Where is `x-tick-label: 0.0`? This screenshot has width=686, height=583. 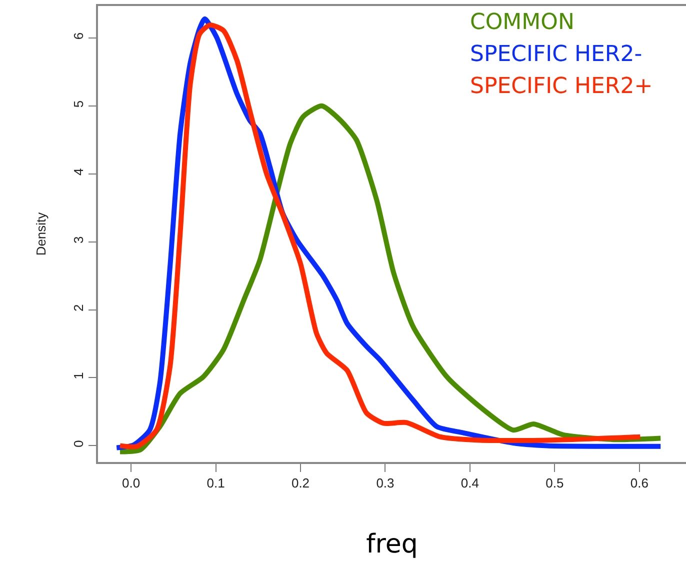 x-tick-label: 0.0 is located at coordinates (131, 482).